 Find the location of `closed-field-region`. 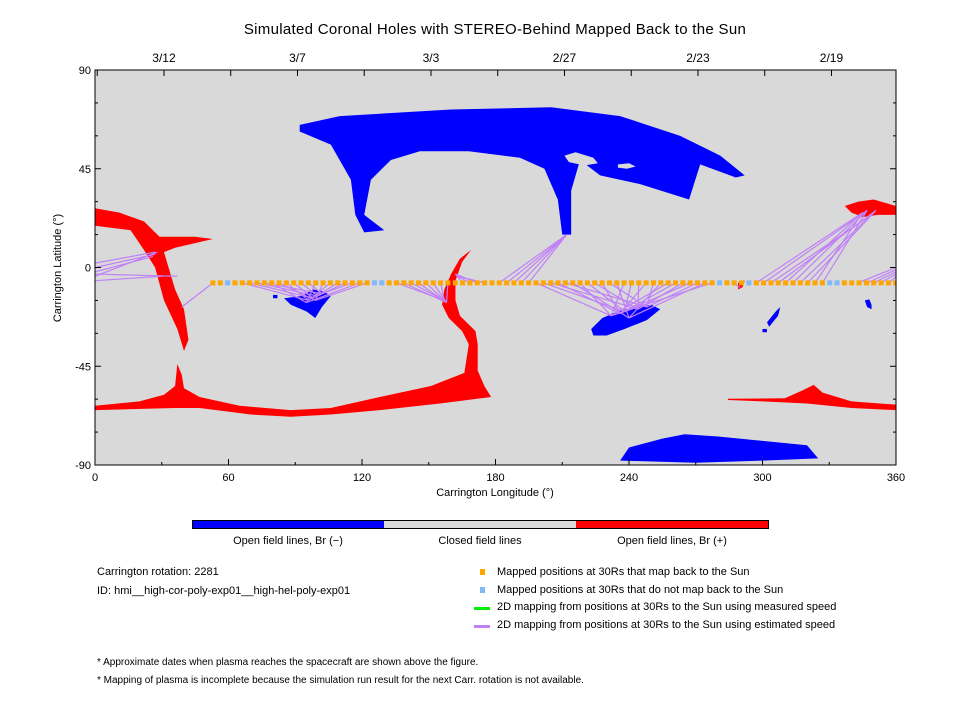

closed-field-region is located at coordinates (581, 159).